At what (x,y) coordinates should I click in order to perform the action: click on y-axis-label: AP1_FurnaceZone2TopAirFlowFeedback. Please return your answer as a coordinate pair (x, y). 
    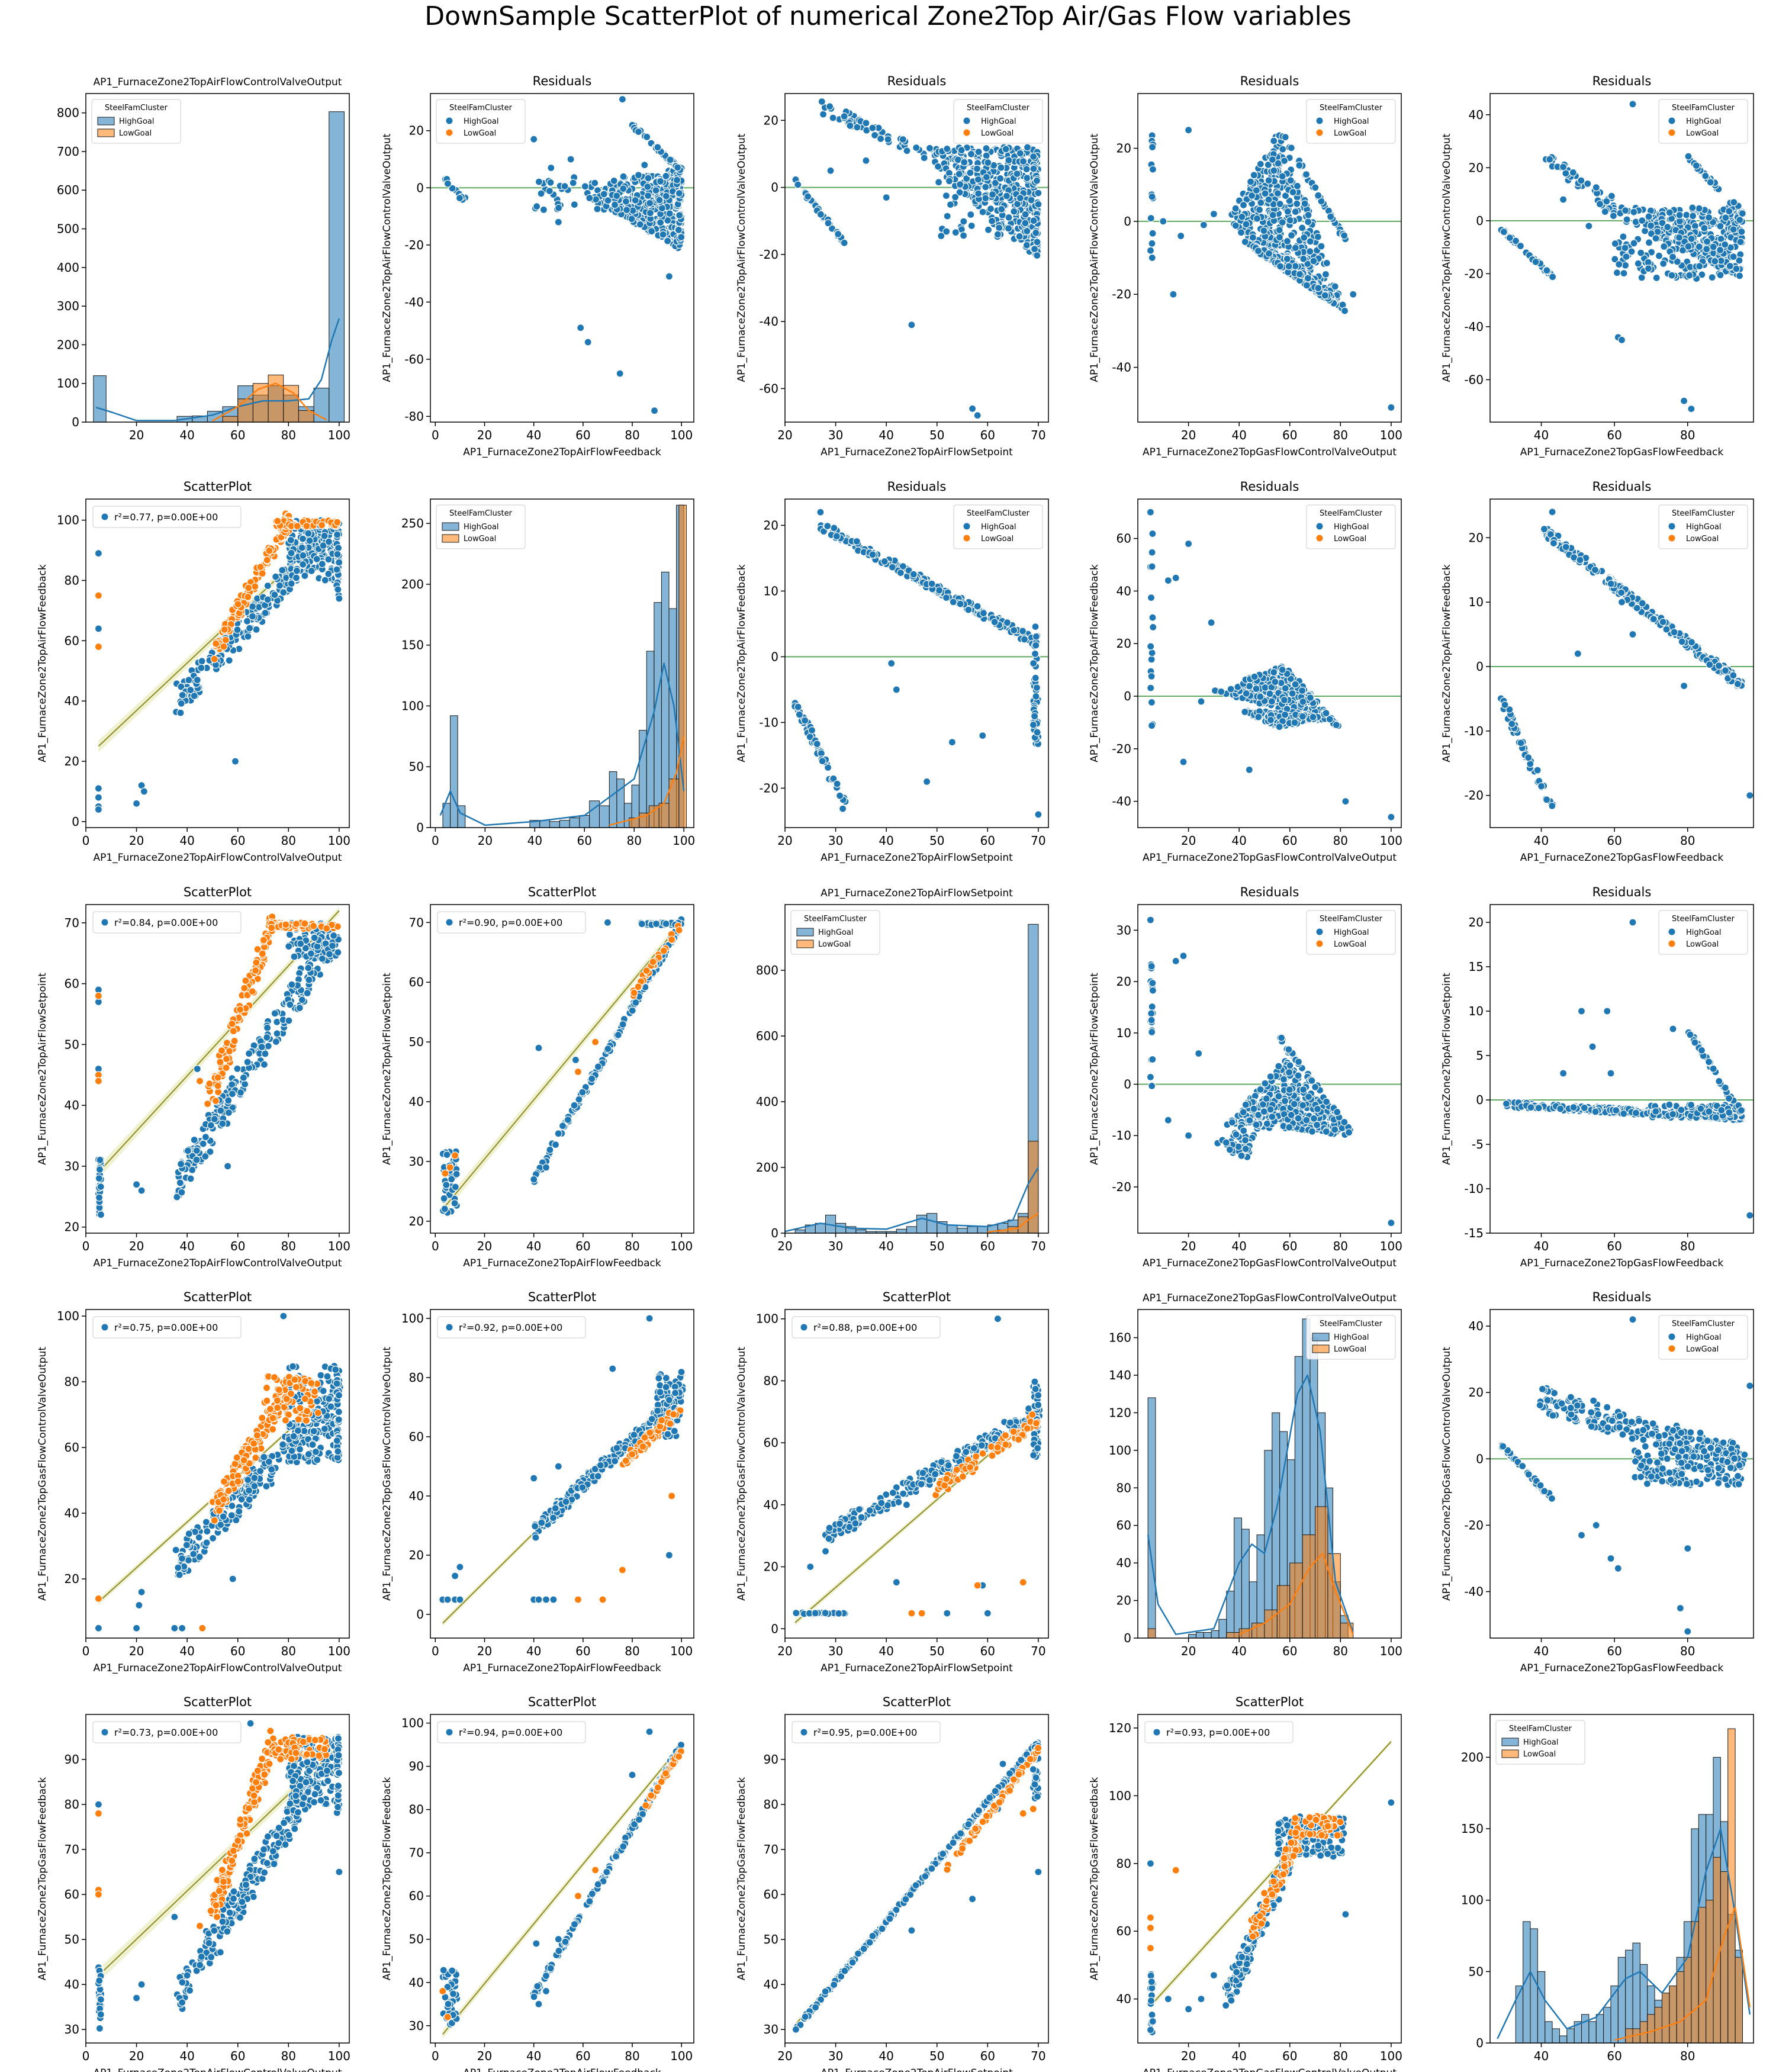
    Looking at the image, I should click on (742, 663).